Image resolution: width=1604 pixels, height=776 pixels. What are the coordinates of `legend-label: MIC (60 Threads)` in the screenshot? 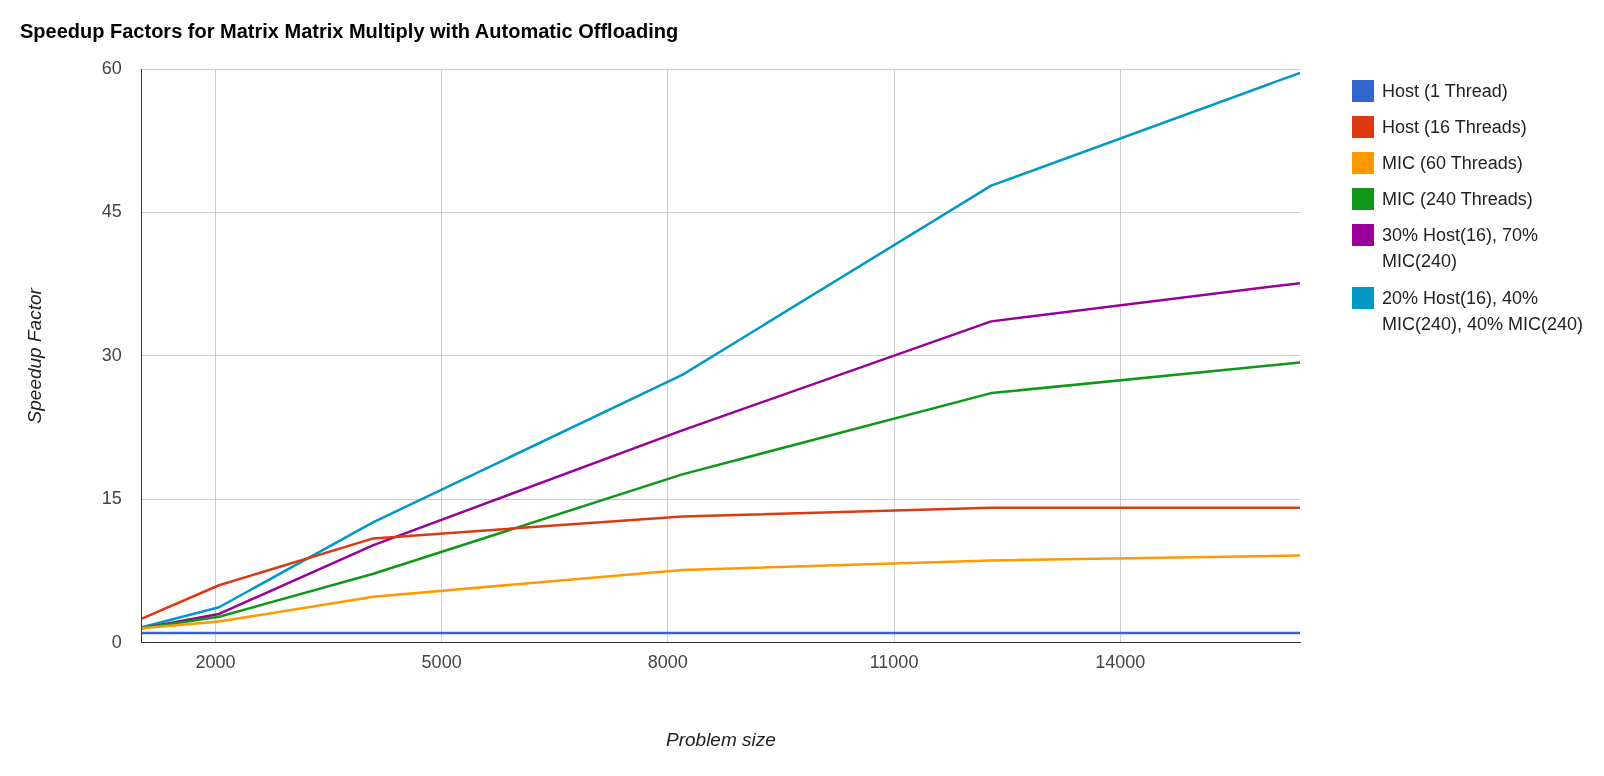 It's located at (1452, 164).